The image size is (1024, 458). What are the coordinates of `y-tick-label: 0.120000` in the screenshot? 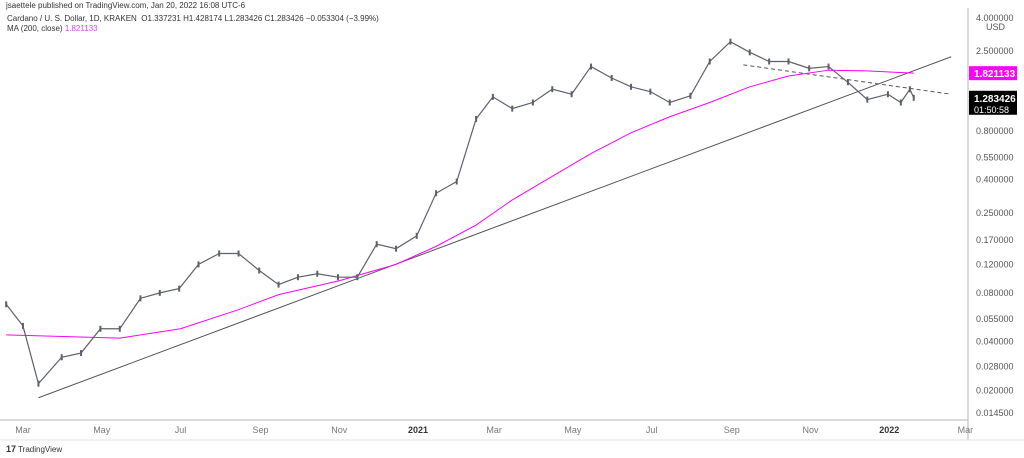 It's located at (995, 264).